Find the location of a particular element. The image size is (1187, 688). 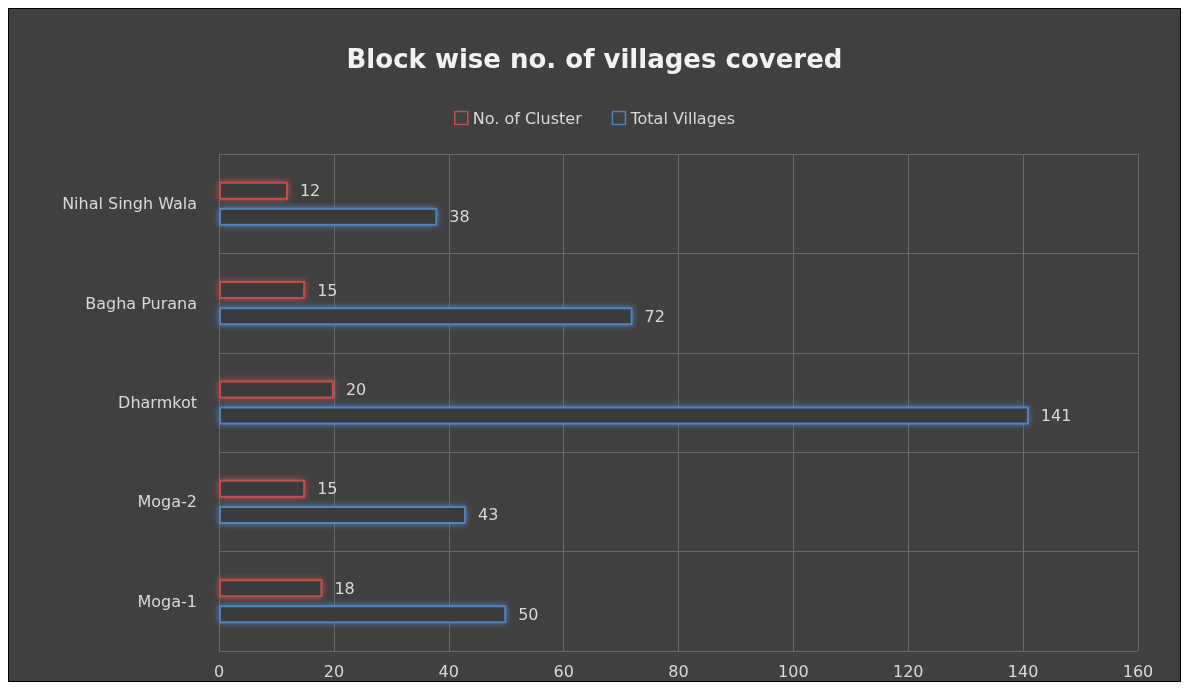

legend-label: No. of Cluster is located at coordinates (527, 118).